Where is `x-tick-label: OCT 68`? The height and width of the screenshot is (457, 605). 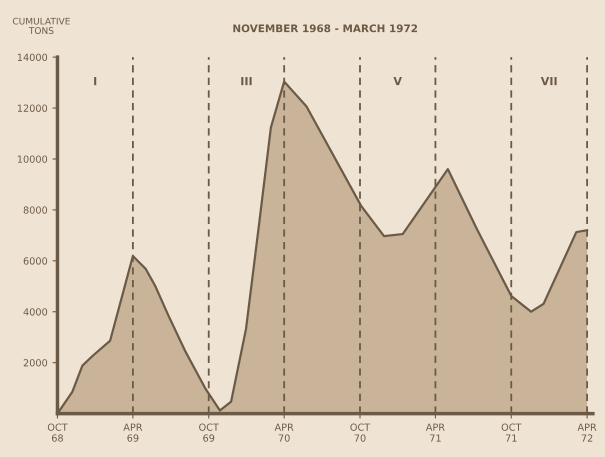
x-tick-label: OCT 68 is located at coordinates (58, 432).